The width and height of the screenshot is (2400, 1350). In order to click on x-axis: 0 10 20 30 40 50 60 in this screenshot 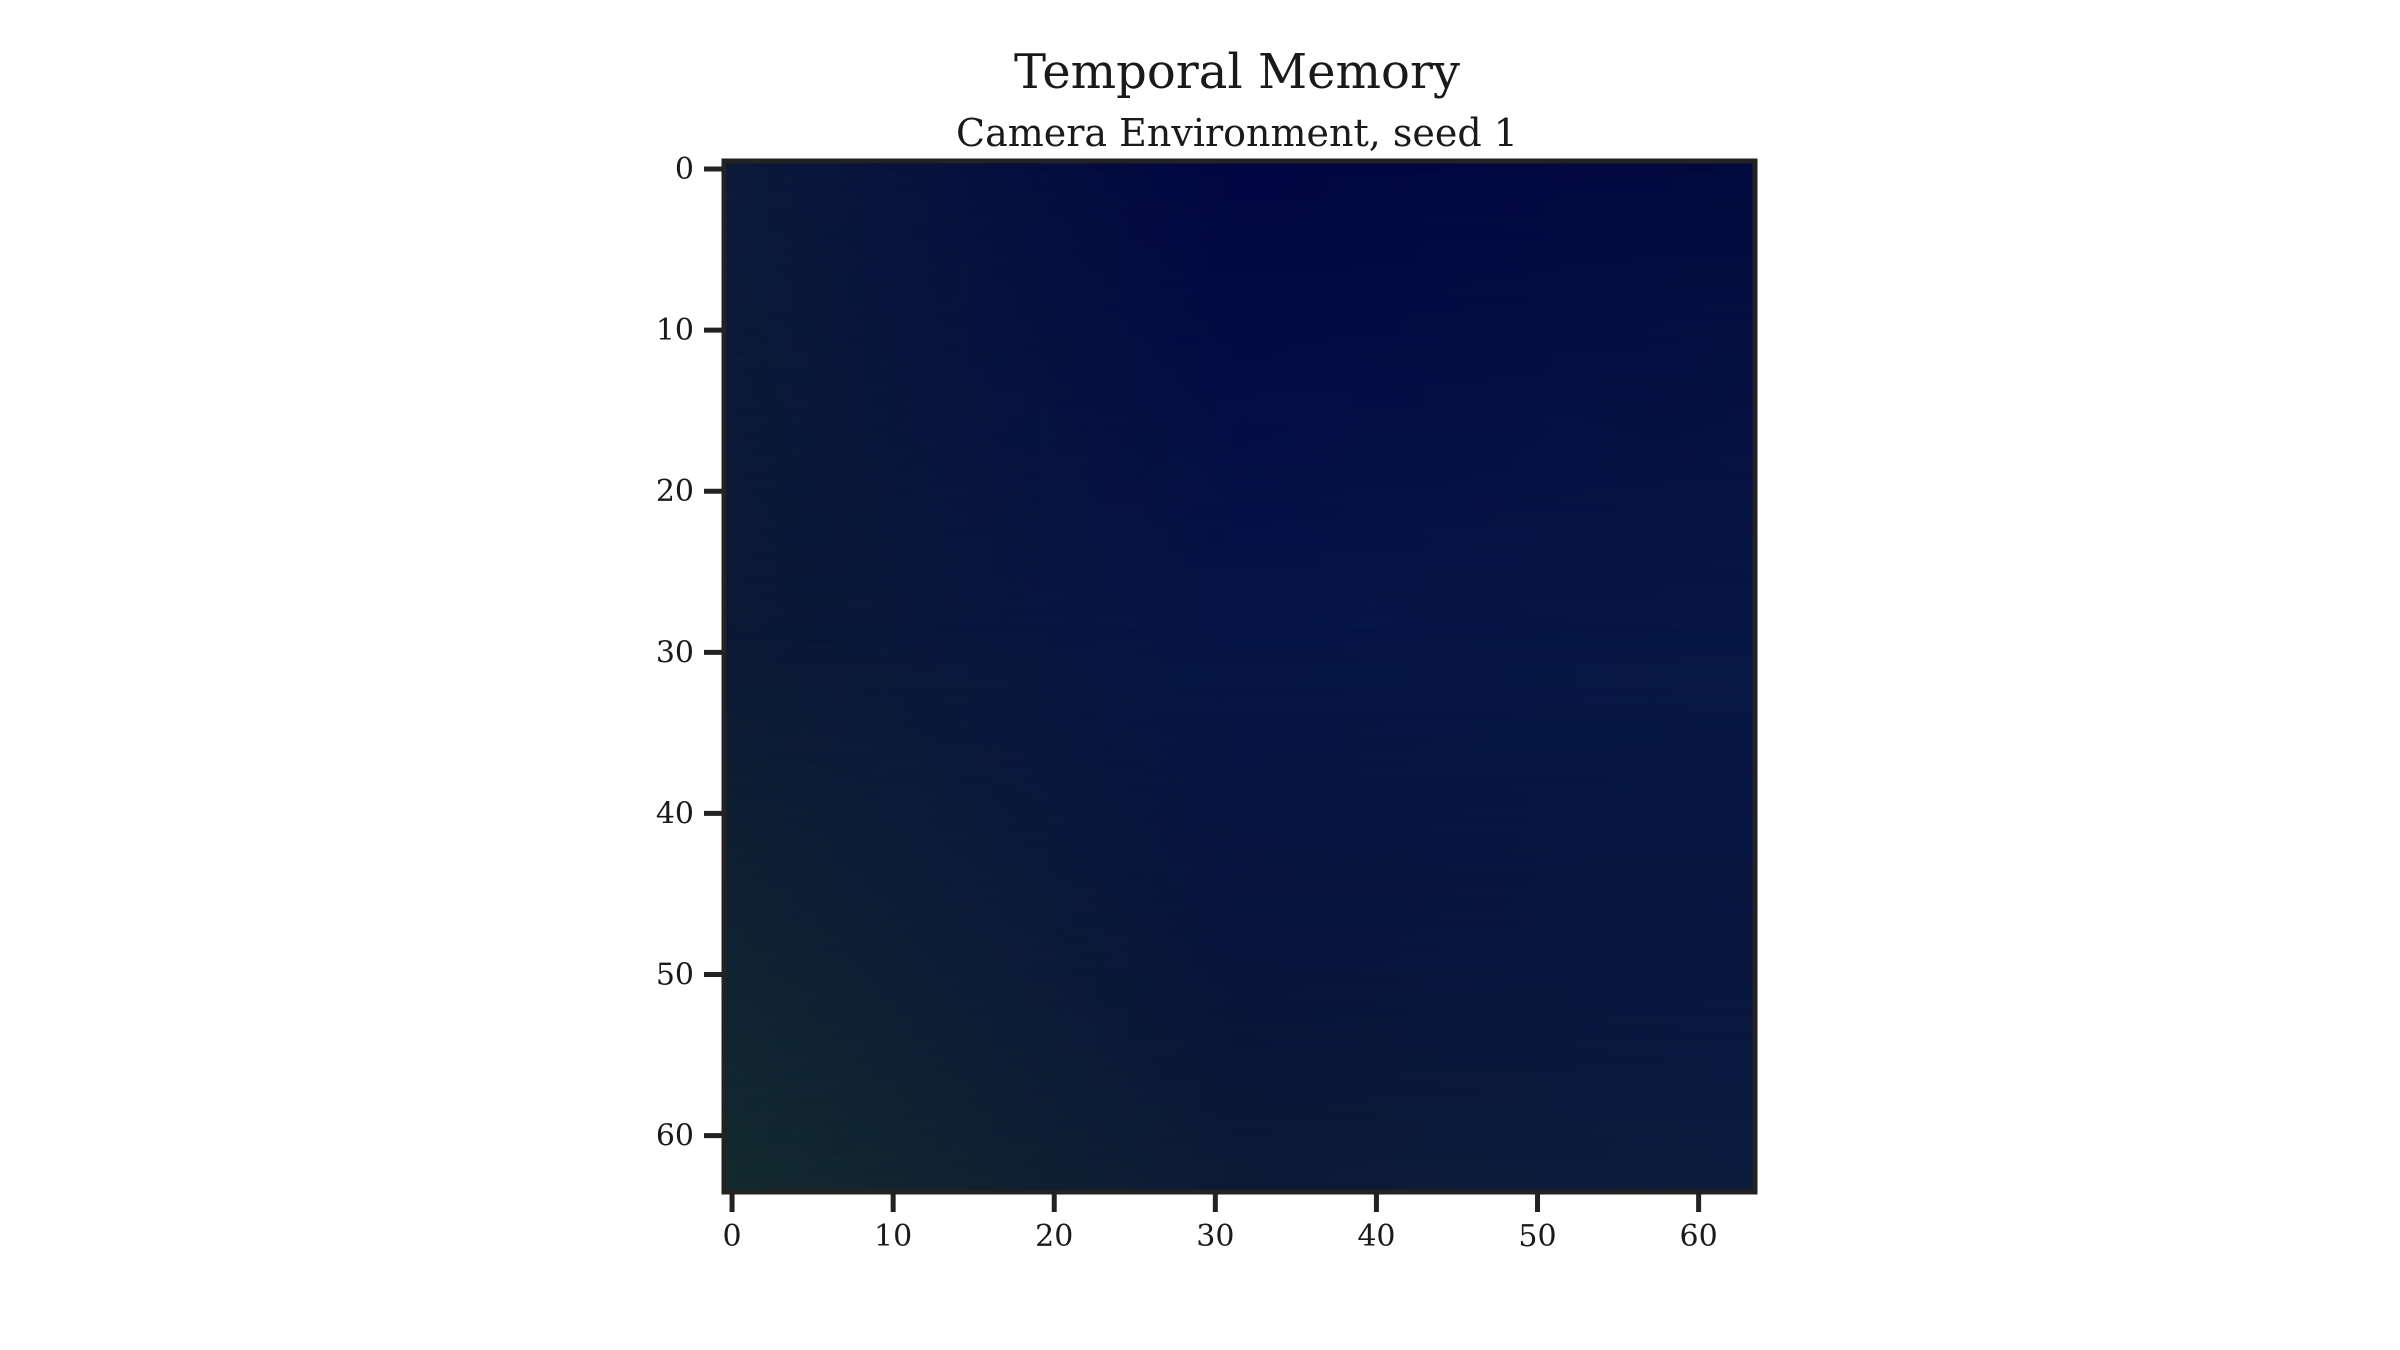, I will do `click(1220, 1223)`.